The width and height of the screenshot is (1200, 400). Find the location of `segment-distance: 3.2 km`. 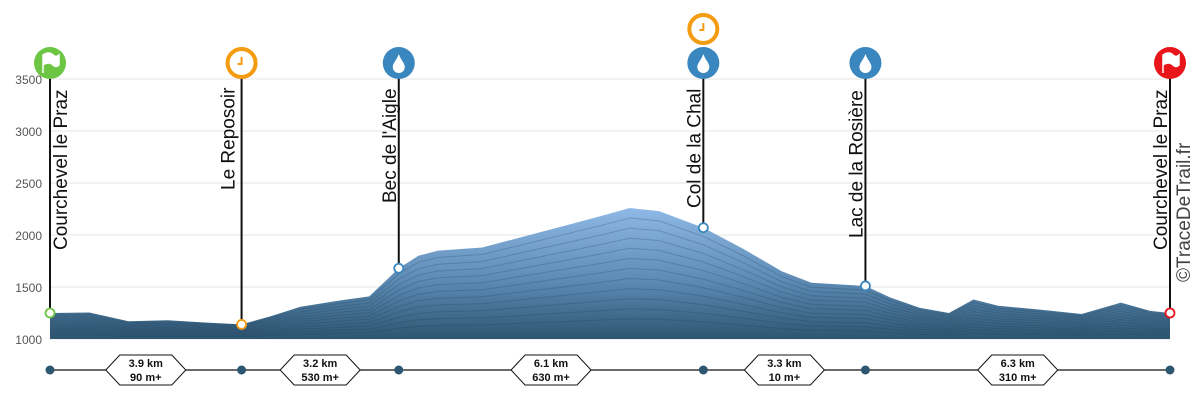

segment-distance: 3.2 km is located at coordinates (320, 364).